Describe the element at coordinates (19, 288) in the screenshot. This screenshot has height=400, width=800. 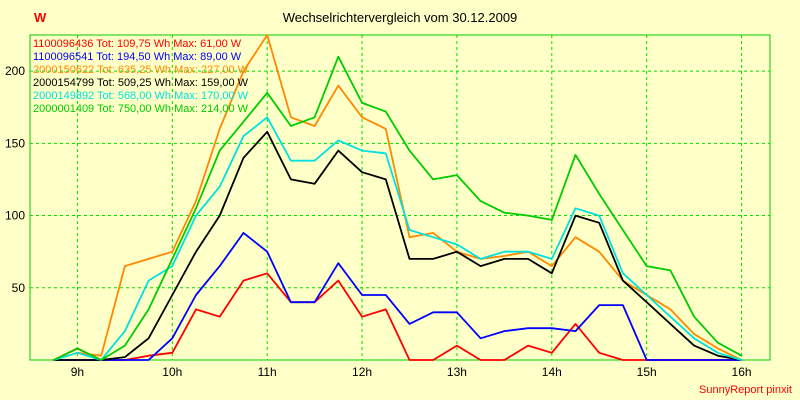
I see `y-tick-label: 50` at that location.